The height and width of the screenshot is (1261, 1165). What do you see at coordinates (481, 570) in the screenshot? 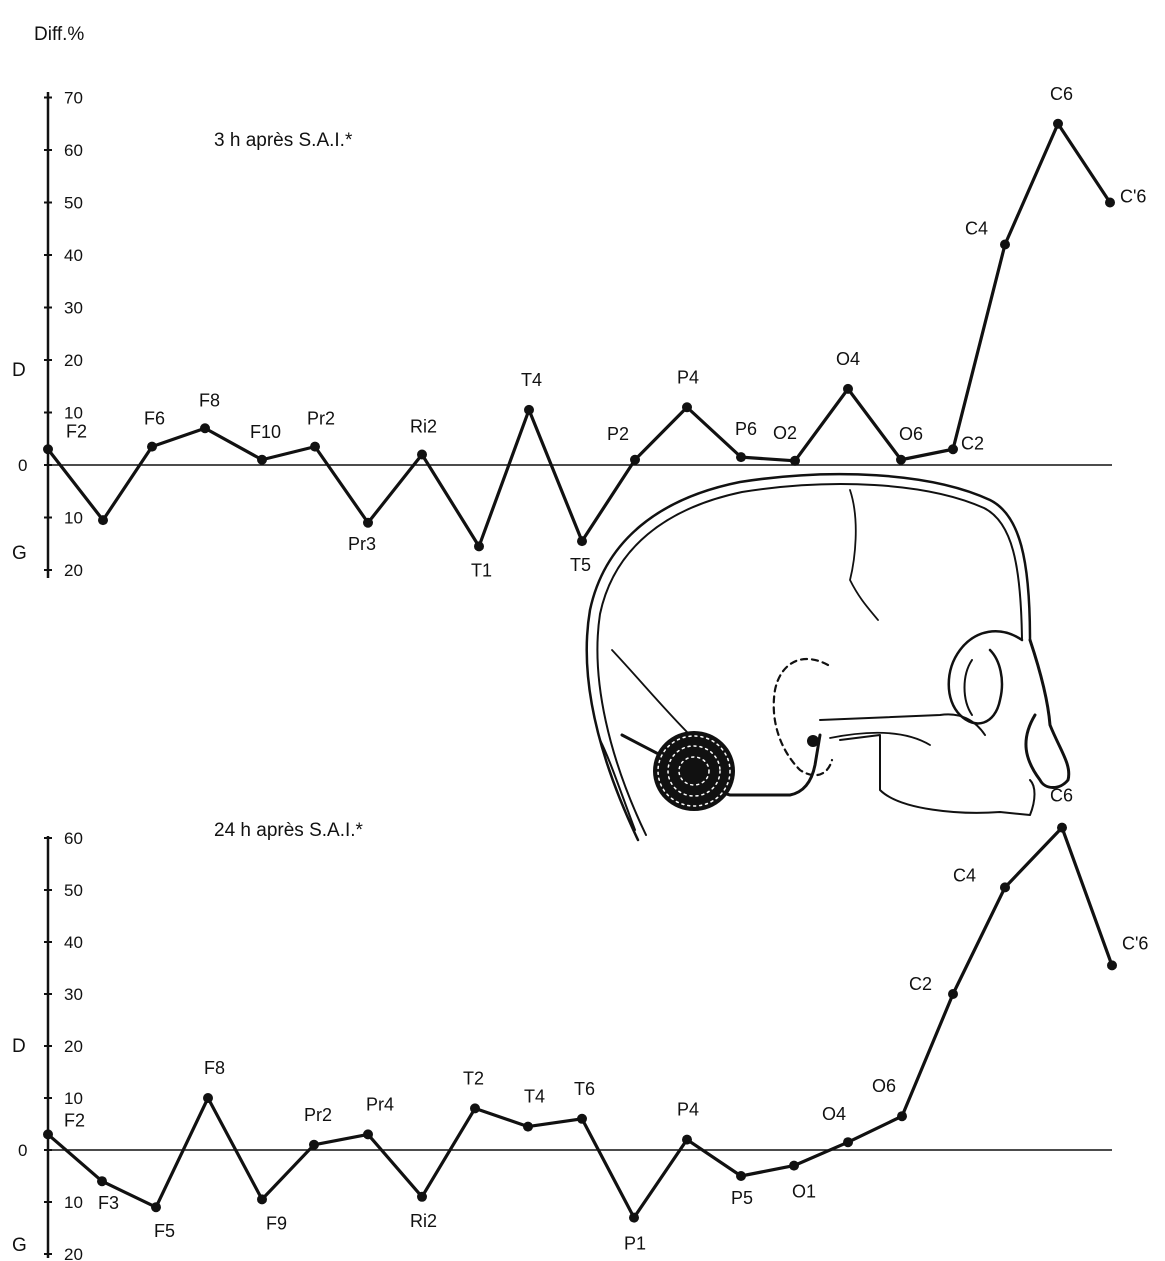
I see `data-point-label: T1` at bounding box center [481, 570].